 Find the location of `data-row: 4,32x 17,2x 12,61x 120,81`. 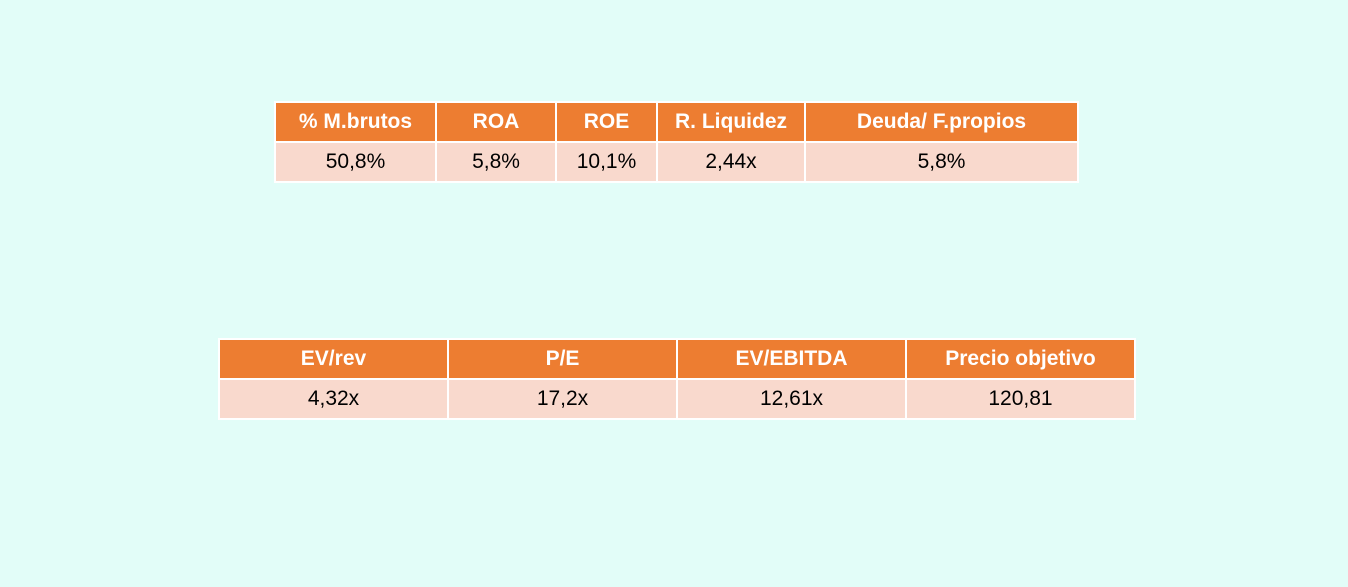

data-row: 4,32x 17,2x 12,61x 120,81 is located at coordinates (677, 399).